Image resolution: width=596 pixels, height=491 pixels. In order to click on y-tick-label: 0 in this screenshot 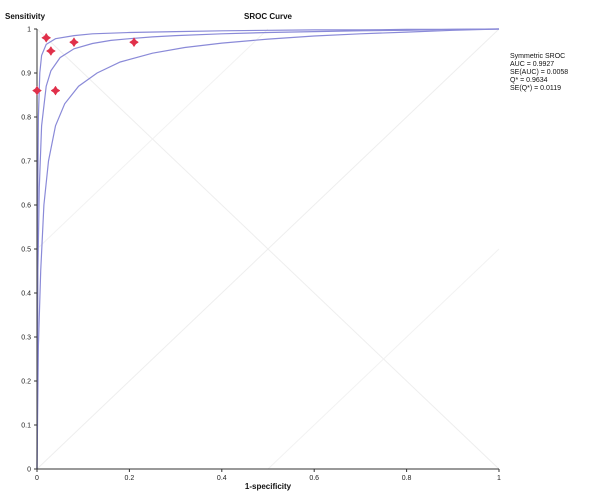, I will do `click(29, 470)`.